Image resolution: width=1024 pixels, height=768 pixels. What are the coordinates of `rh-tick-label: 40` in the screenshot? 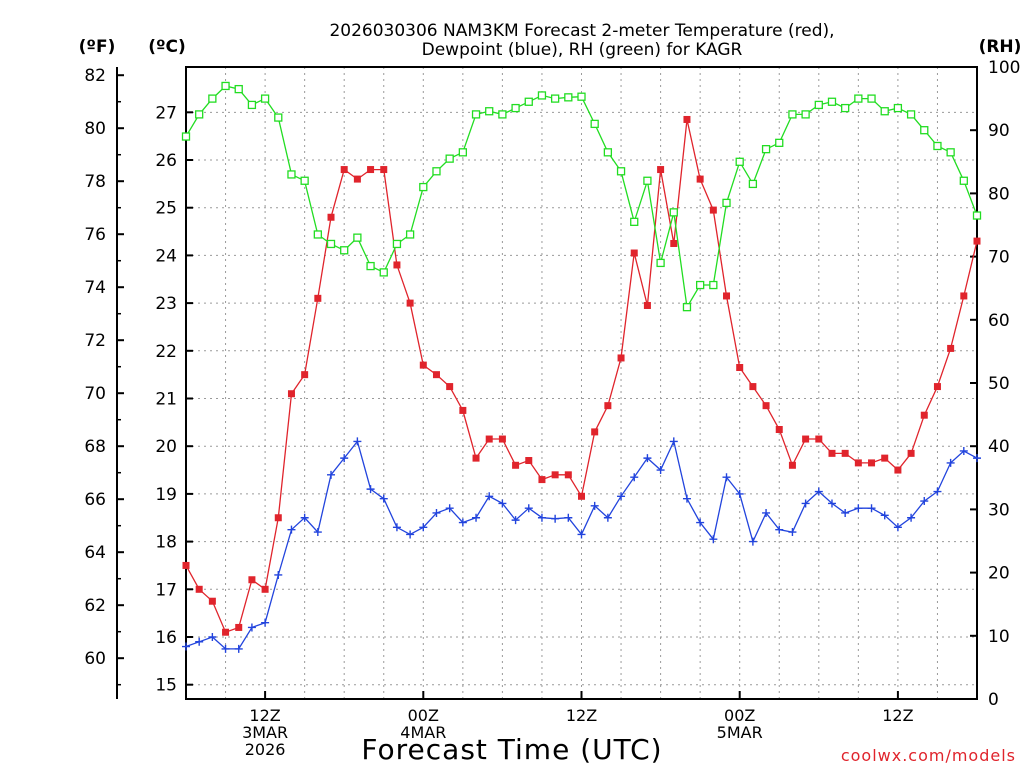 It's located at (999, 447).